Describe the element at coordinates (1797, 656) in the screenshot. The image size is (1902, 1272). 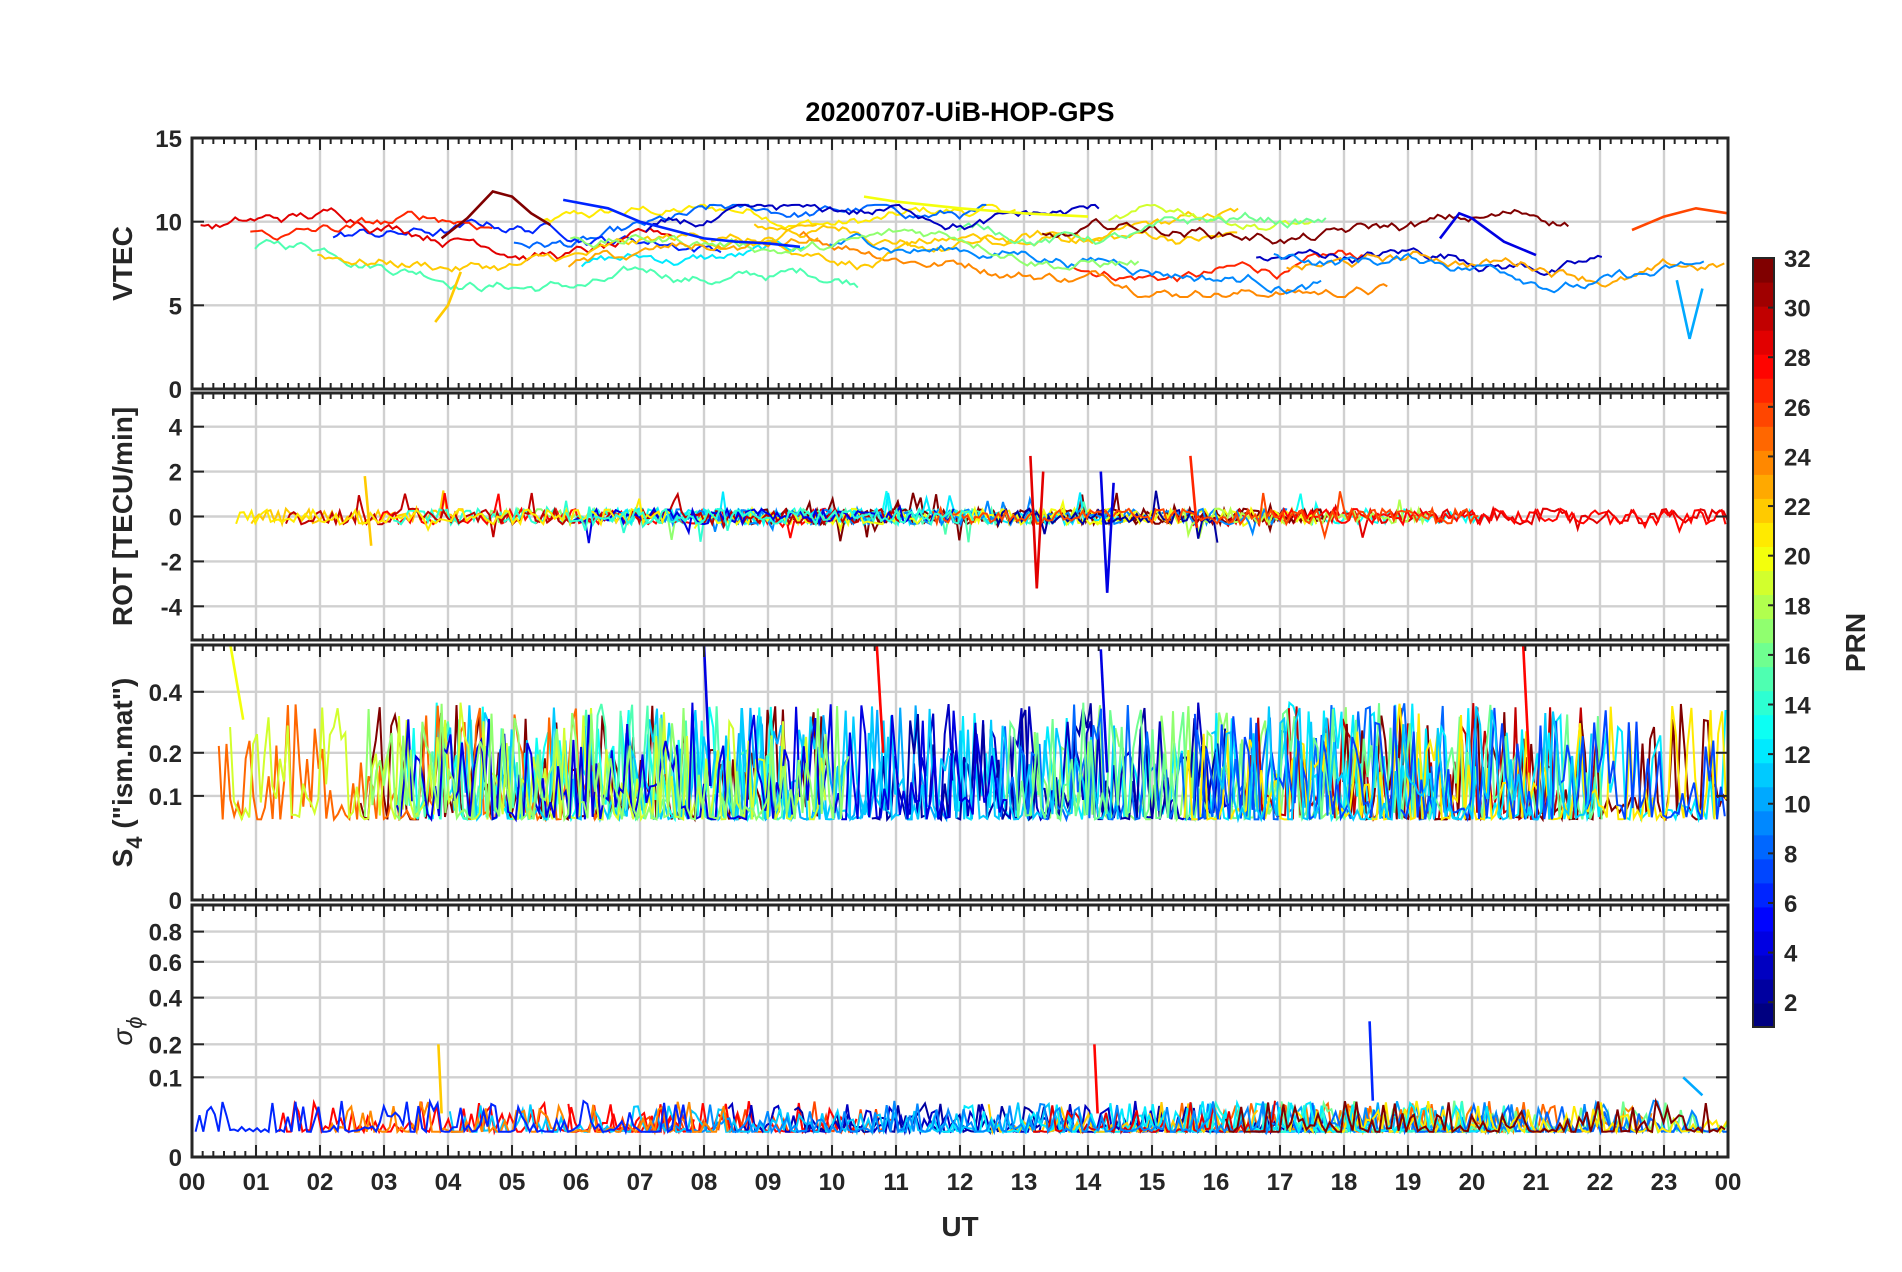
I see `colorbar-tick-label: 16` at that location.